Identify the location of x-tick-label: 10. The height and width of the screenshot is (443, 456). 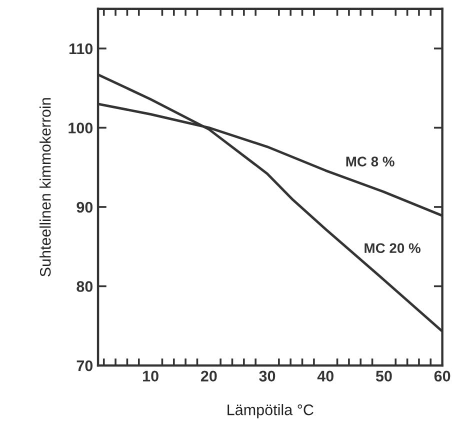
(150, 376).